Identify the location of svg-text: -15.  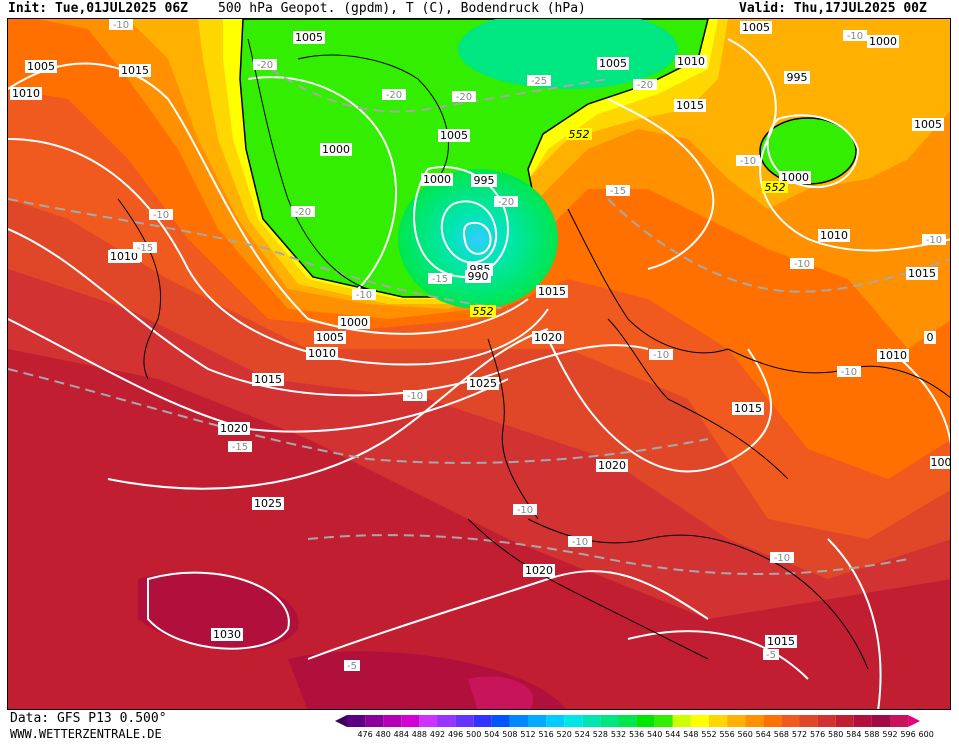
(145, 248).